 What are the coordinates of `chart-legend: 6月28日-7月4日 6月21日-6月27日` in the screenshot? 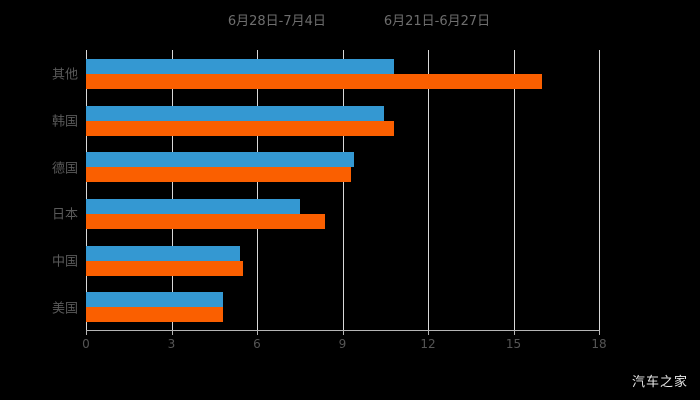 It's located at (350, 21).